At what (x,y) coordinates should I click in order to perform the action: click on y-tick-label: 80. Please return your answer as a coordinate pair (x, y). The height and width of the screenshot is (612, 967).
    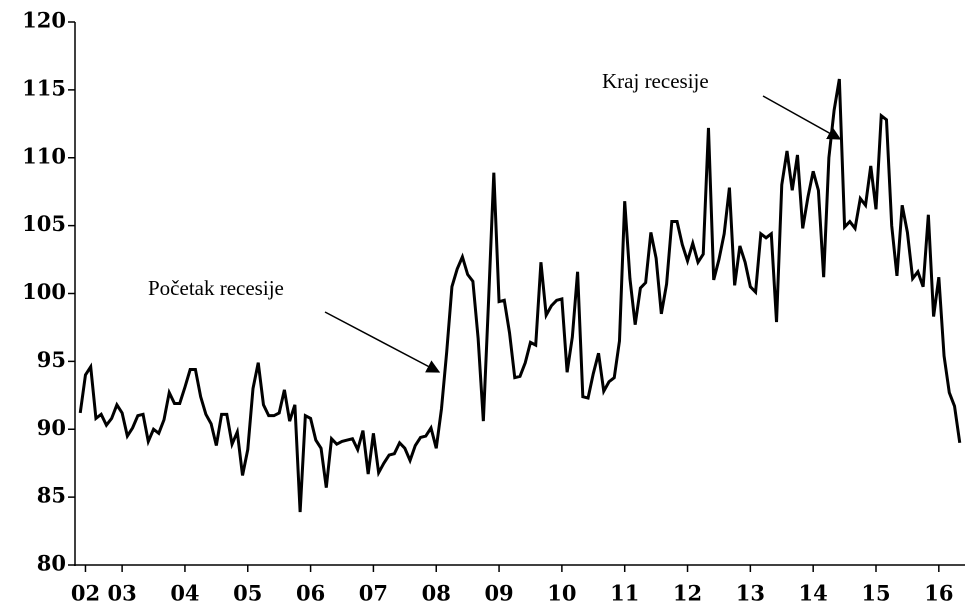
    Looking at the image, I should click on (51, 563).